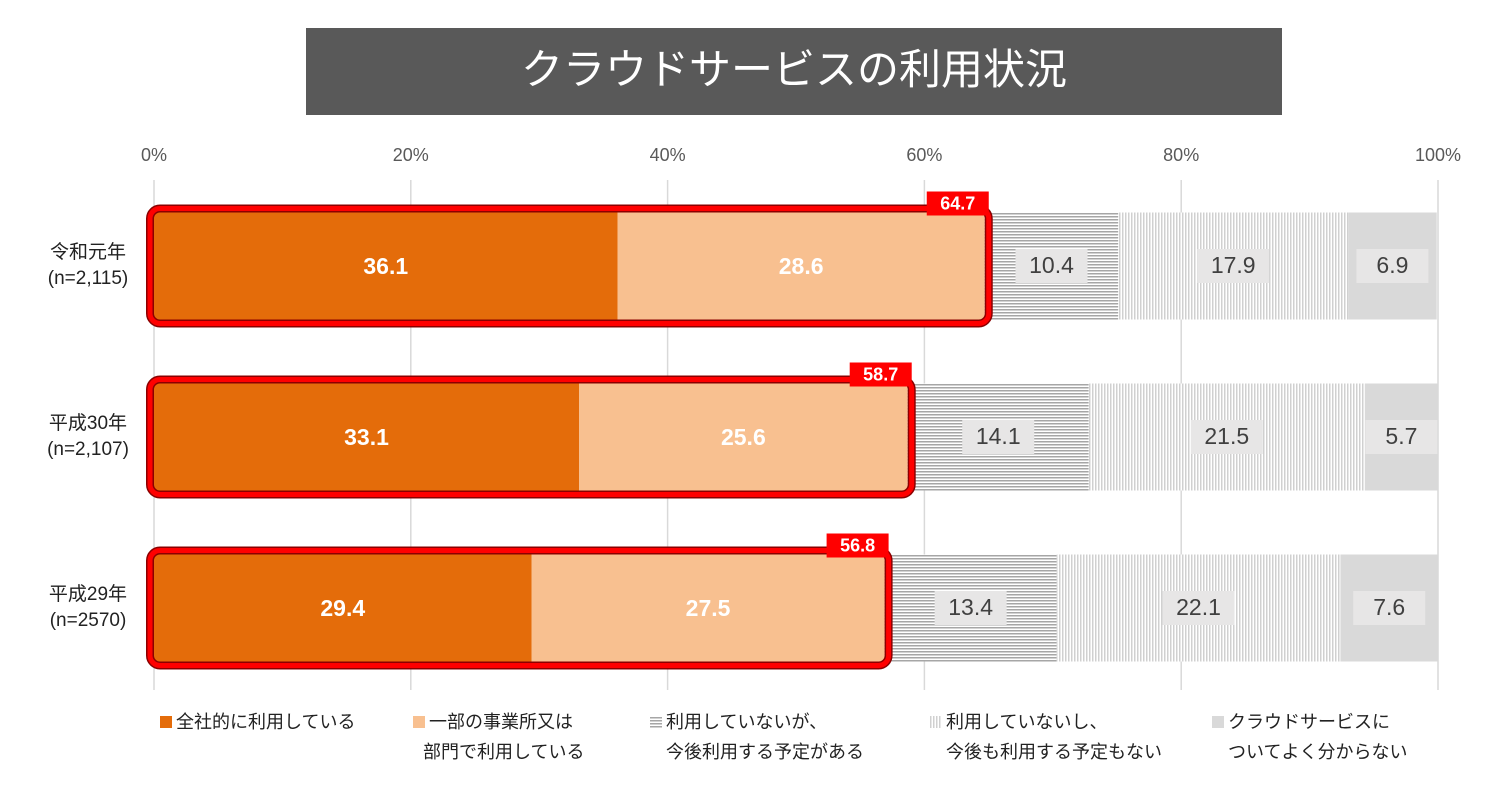 This screenshot has width=1507, height=798. I want to click on title-box, so click(794, 71).